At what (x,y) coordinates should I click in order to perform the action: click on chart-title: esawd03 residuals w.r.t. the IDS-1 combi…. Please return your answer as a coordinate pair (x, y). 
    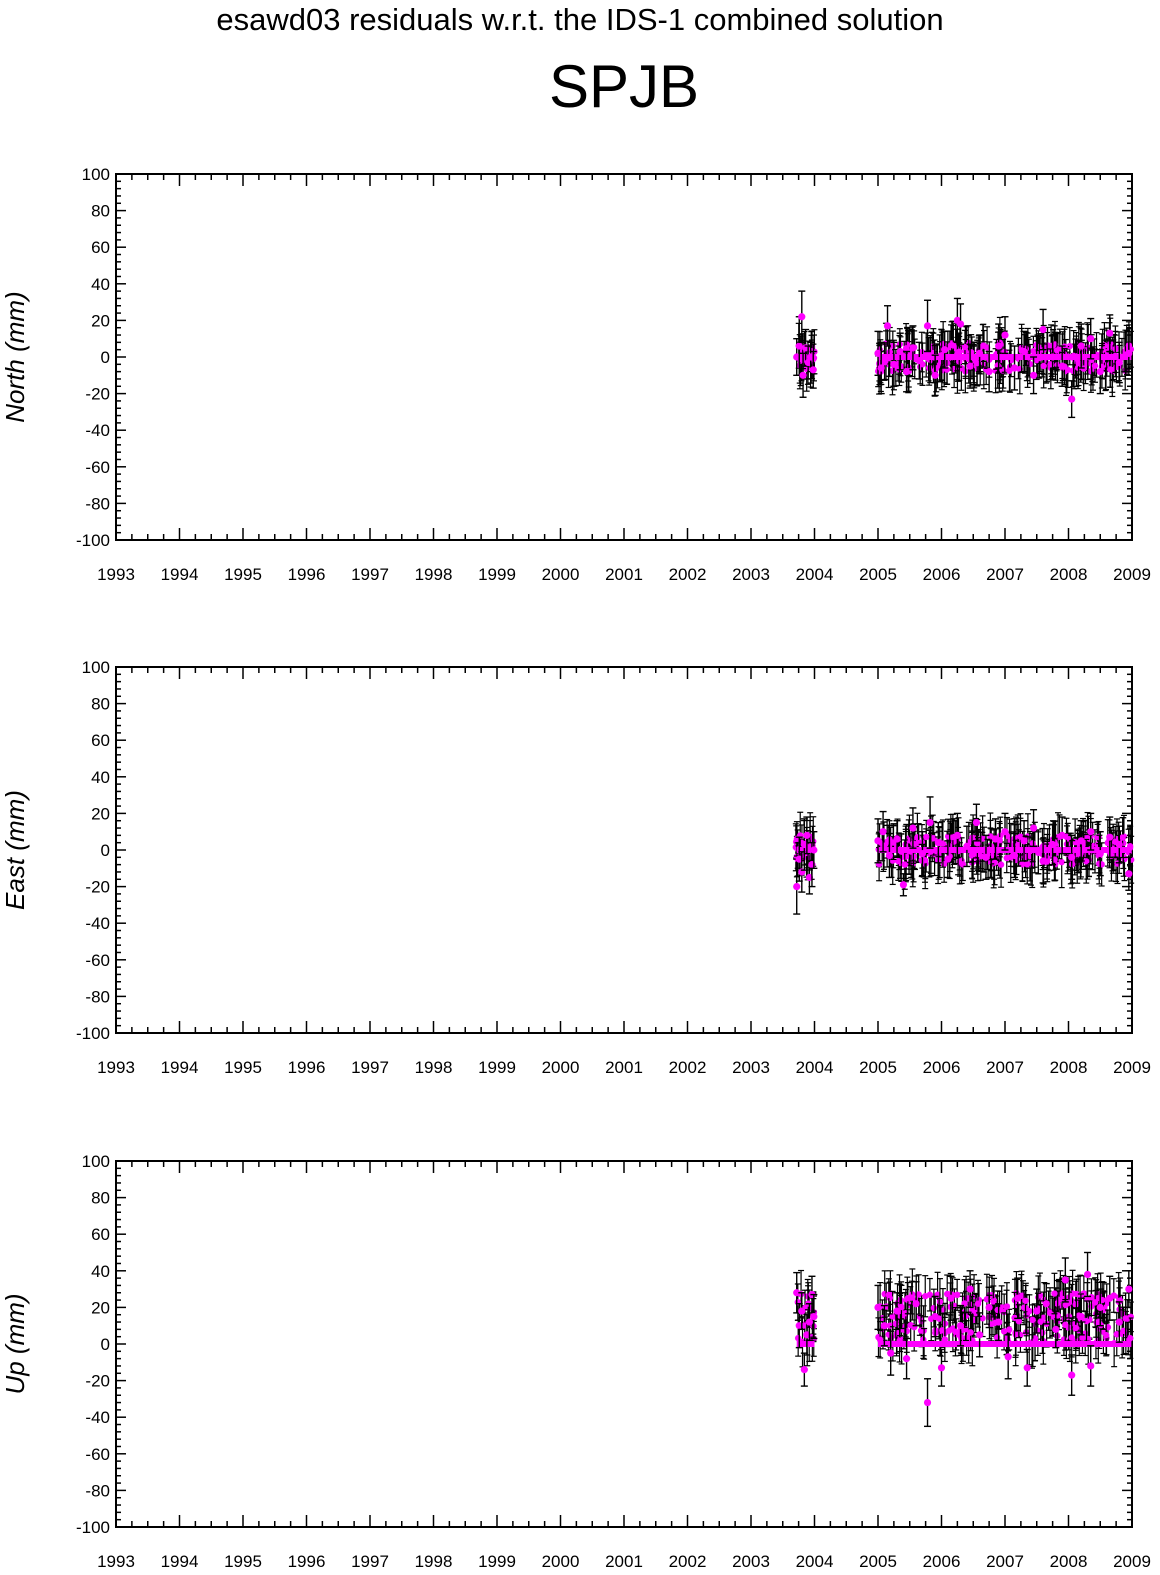
    Looking at the image, I should click on (580, 19).